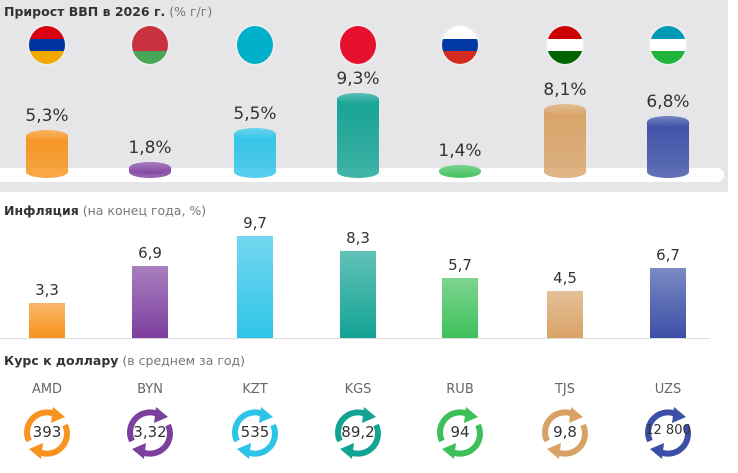 This screenshot has height=473, width=738. I want to click on gdp-title: Прирост ВВП в 2026 г. (% г/г), so click(108, 11).